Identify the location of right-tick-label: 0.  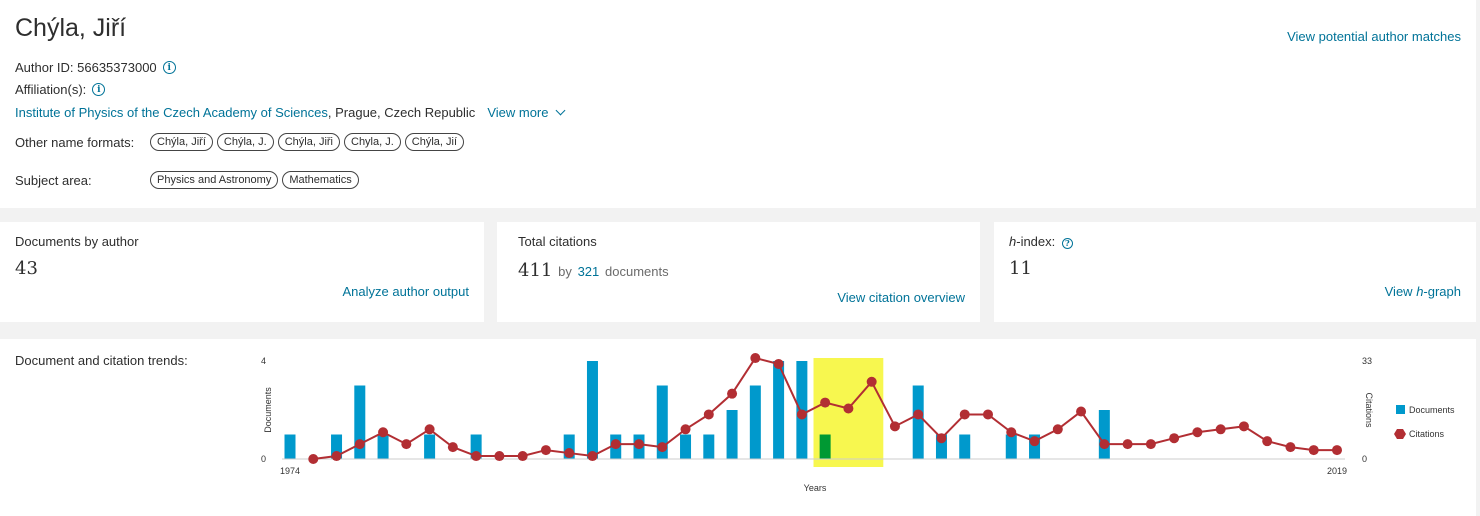
(1364, 459).